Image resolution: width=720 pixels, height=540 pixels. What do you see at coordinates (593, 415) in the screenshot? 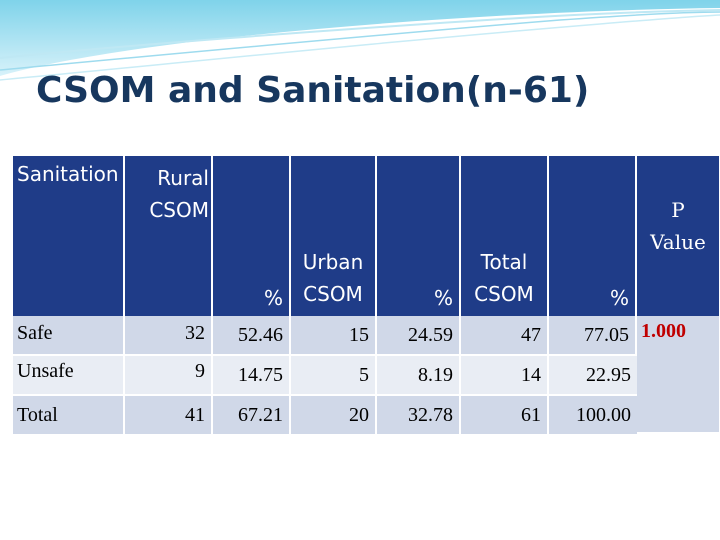
I see `total-pct: 100.00` at bounding box center [593, 415].